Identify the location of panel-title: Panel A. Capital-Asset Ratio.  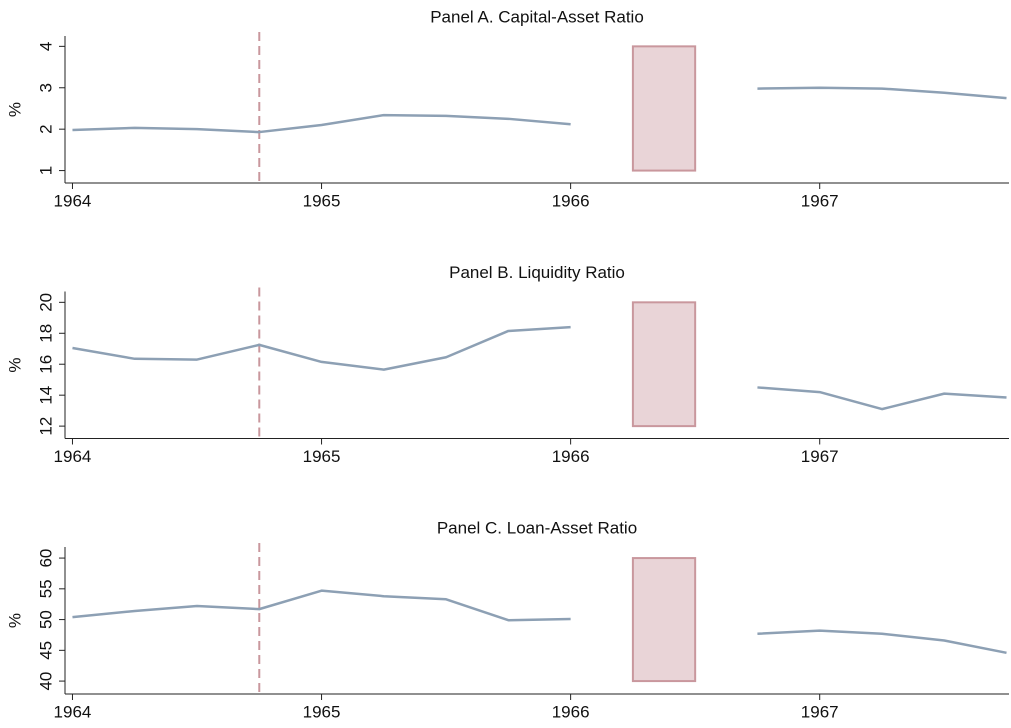
(537, 16).